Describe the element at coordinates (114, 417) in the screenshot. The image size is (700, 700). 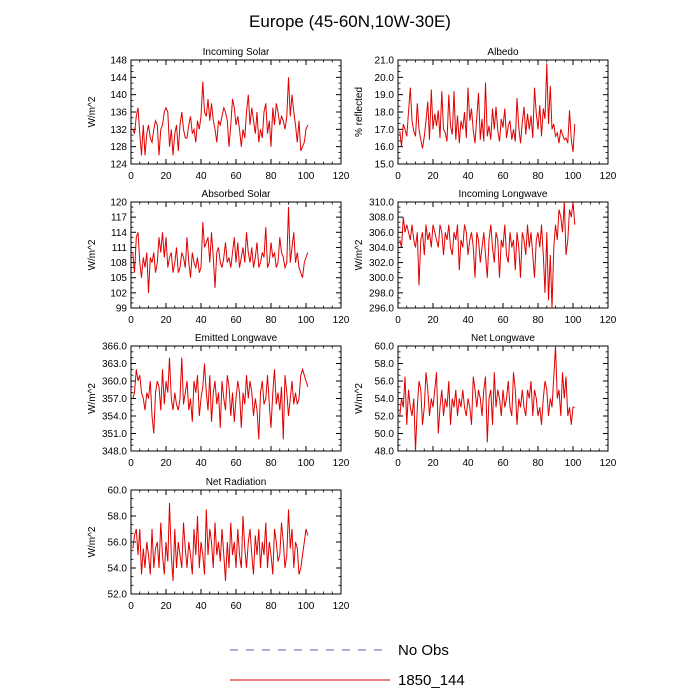
I see `y-tick-label: 354.0` at that location.